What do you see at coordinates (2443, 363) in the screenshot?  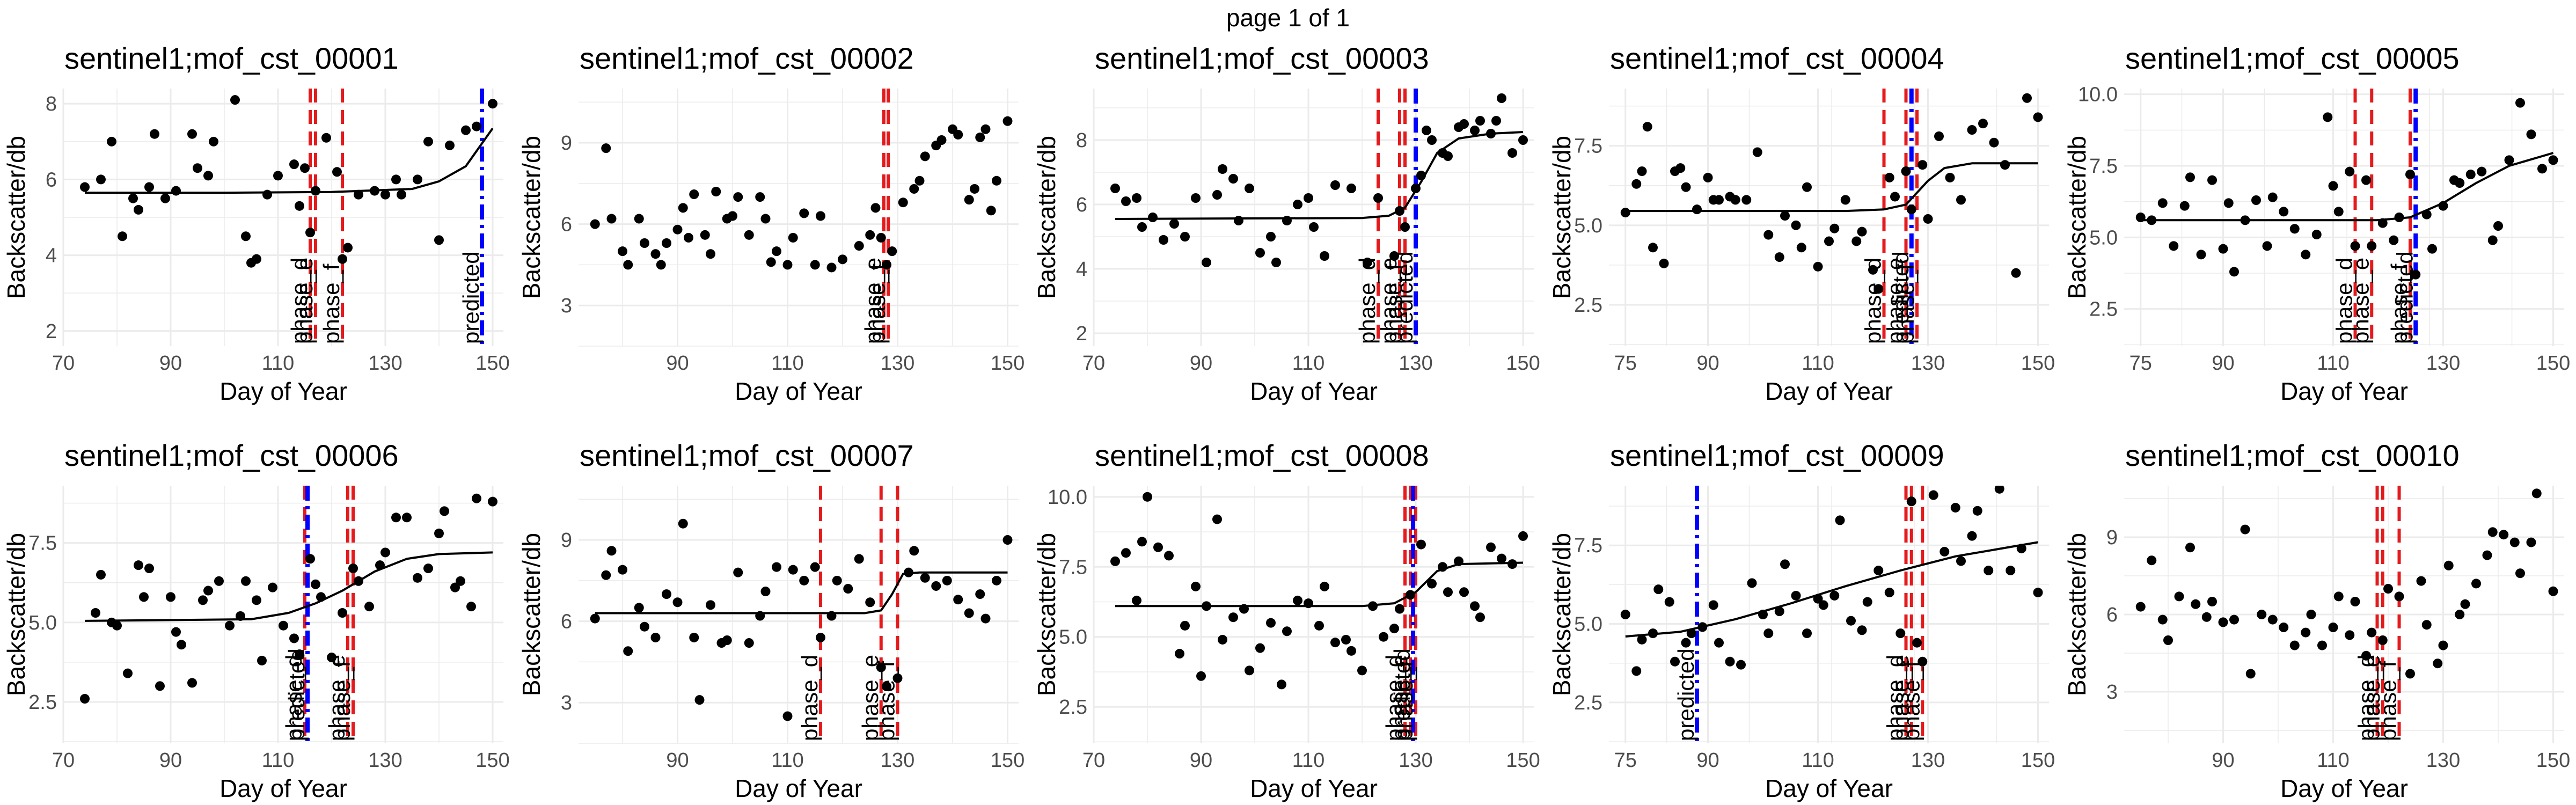 I see `x-tick-label: 130` at bounding box center [2443, 363].